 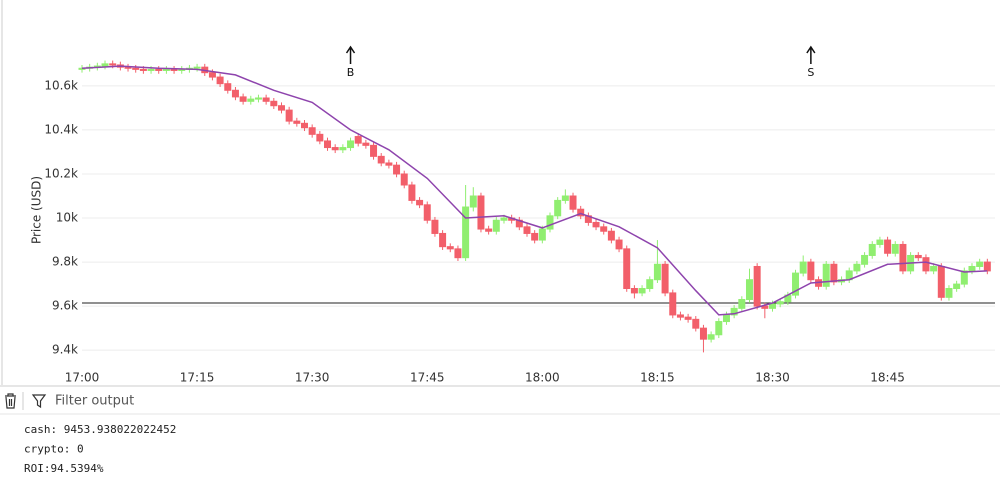 I want to click on y-tick-label: 10.2k, so click(x=61, y=173).